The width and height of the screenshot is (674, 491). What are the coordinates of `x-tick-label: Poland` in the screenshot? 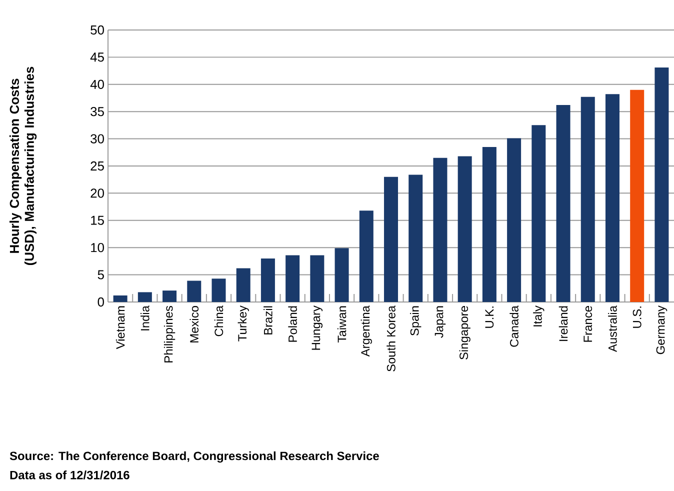 It's located at (292, 324).